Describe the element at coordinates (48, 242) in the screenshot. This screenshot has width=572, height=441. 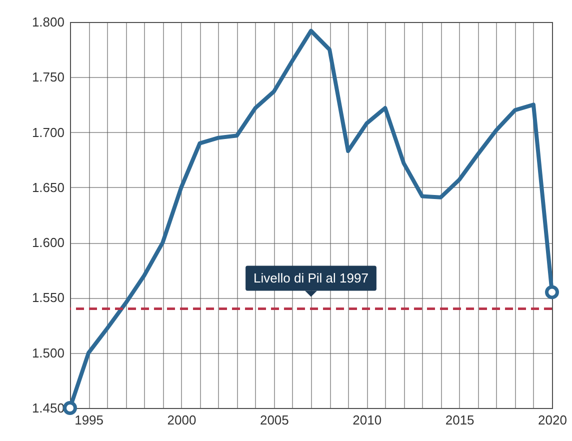
I see `y-tick-label: 1.600` at that location.